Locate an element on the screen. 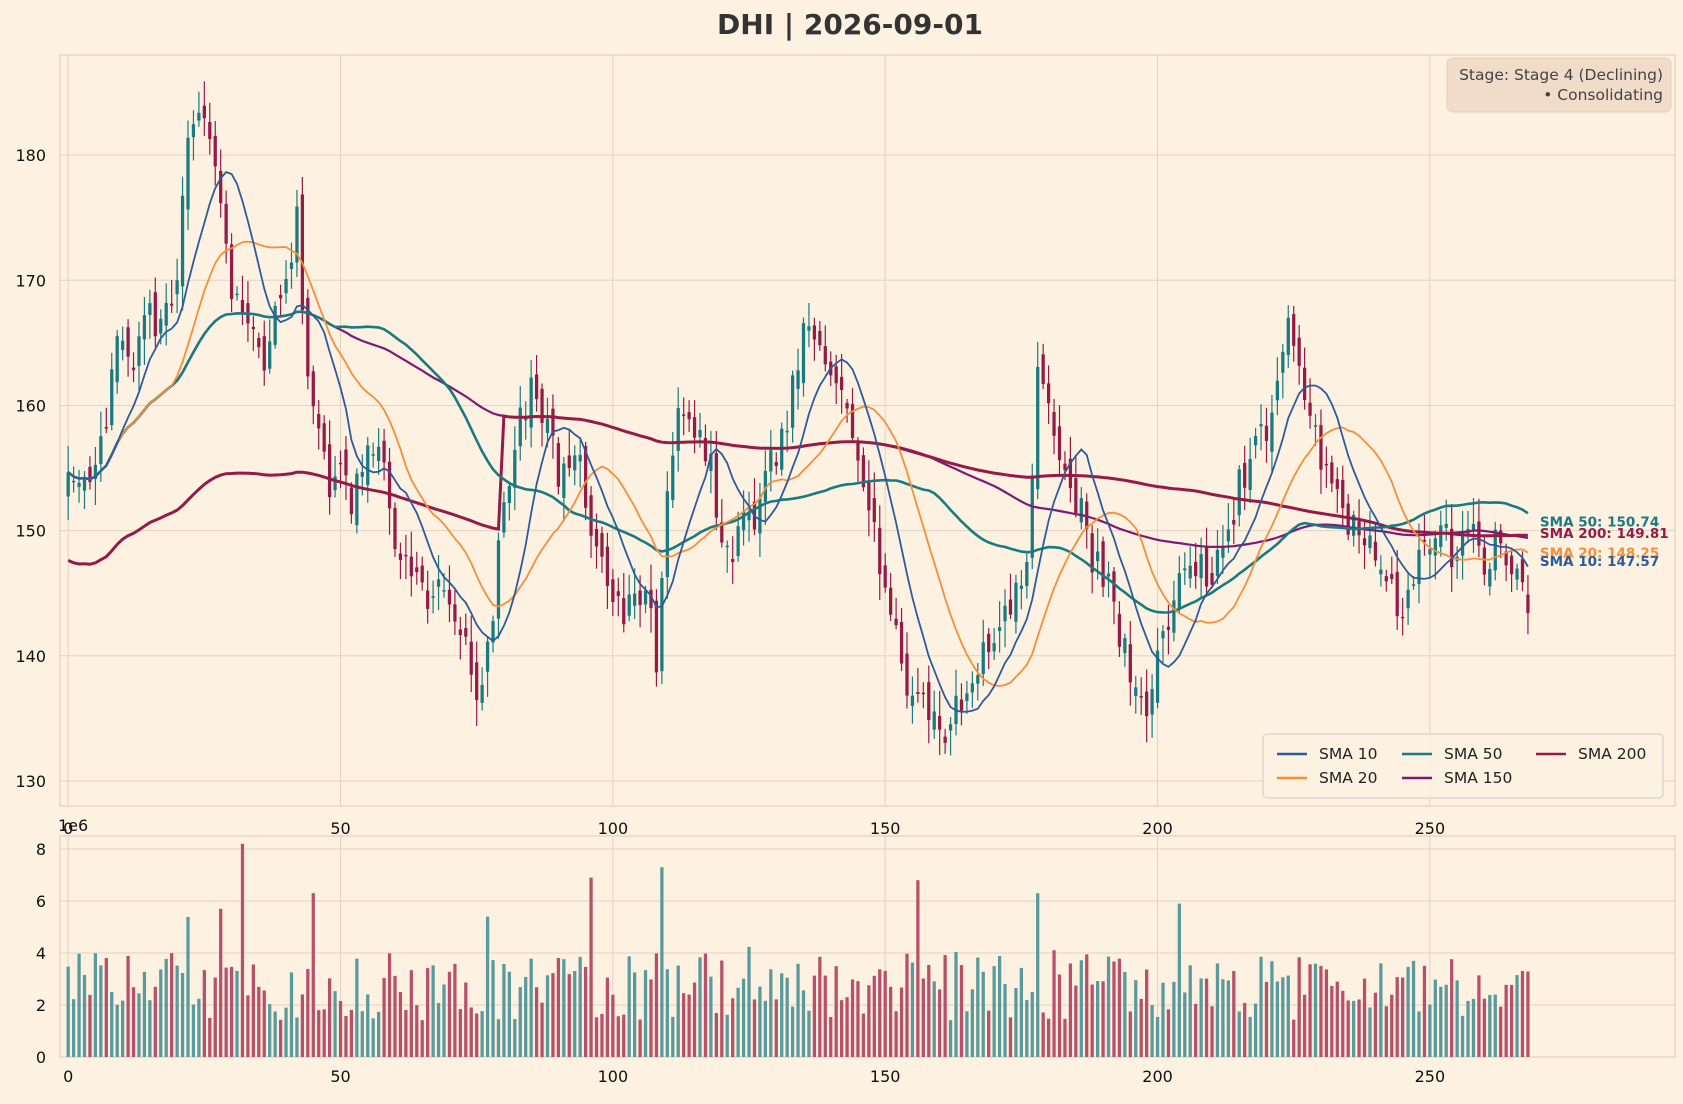 This screenshot has height=1104, width=1683. price-x-tick-label: 50 is located at coordinates (340, 828).